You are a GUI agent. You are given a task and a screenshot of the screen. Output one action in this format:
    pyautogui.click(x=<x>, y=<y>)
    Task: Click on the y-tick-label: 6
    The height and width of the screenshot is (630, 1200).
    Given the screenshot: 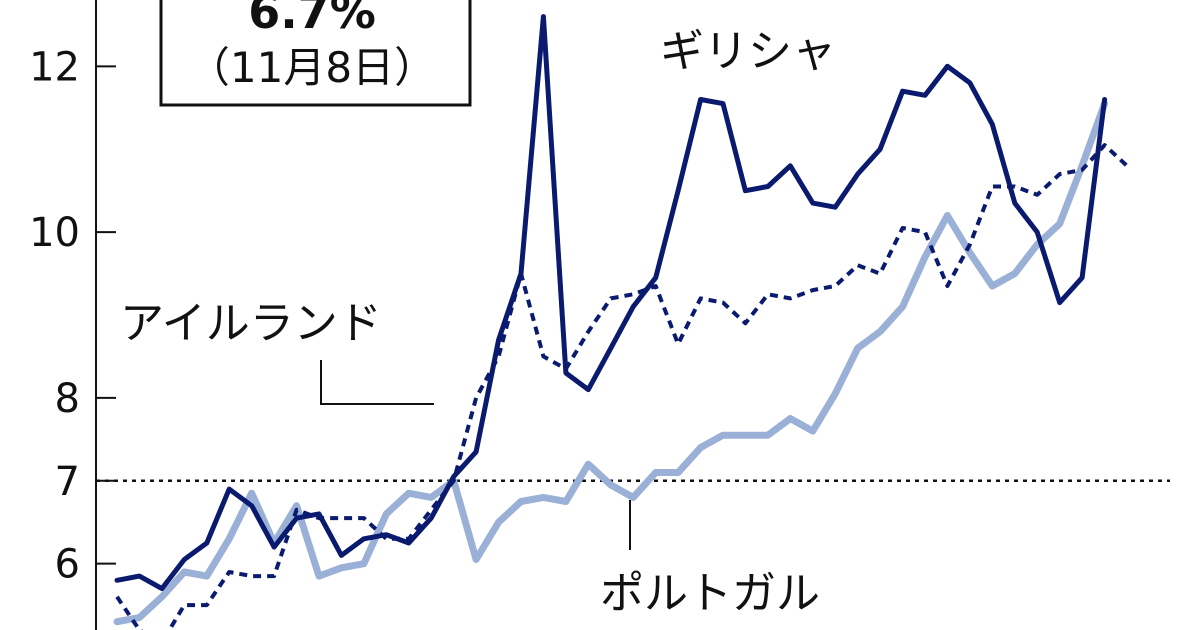 What is the action you would take?
    pyautogui.click(x=67, y=565)
    